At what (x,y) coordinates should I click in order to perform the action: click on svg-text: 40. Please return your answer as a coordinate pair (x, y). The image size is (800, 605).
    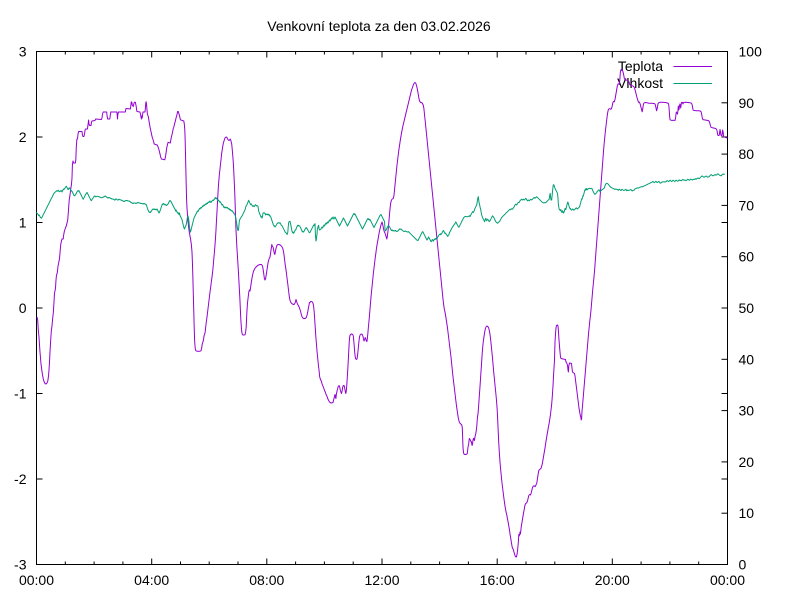
    Looking at the image, I should click on (747, 359).